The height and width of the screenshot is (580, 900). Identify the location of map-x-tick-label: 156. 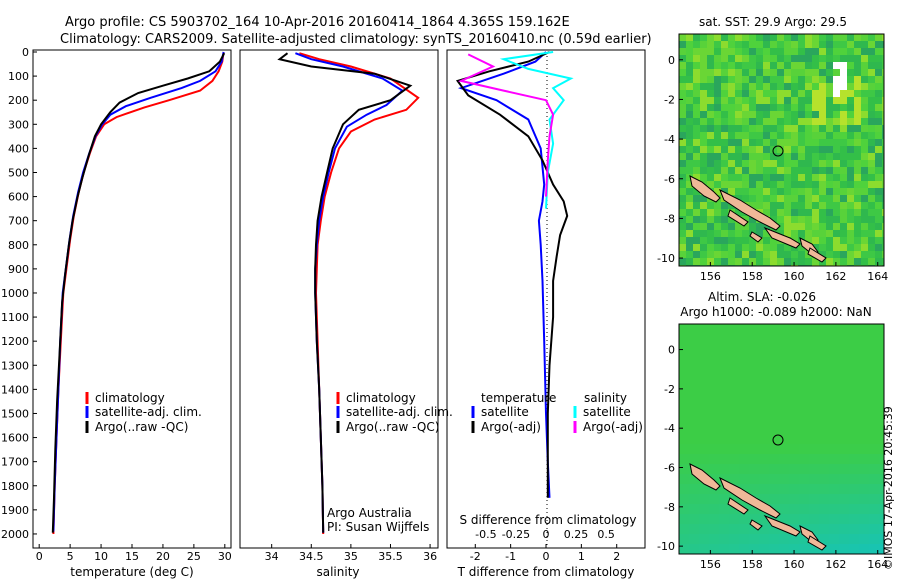
(710, 564).